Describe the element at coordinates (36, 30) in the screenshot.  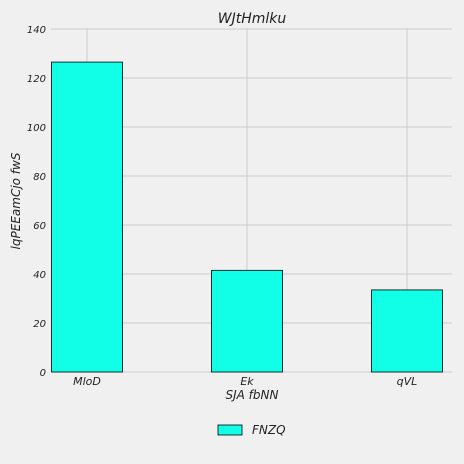
I see `y-tick-label: 140` at that location.